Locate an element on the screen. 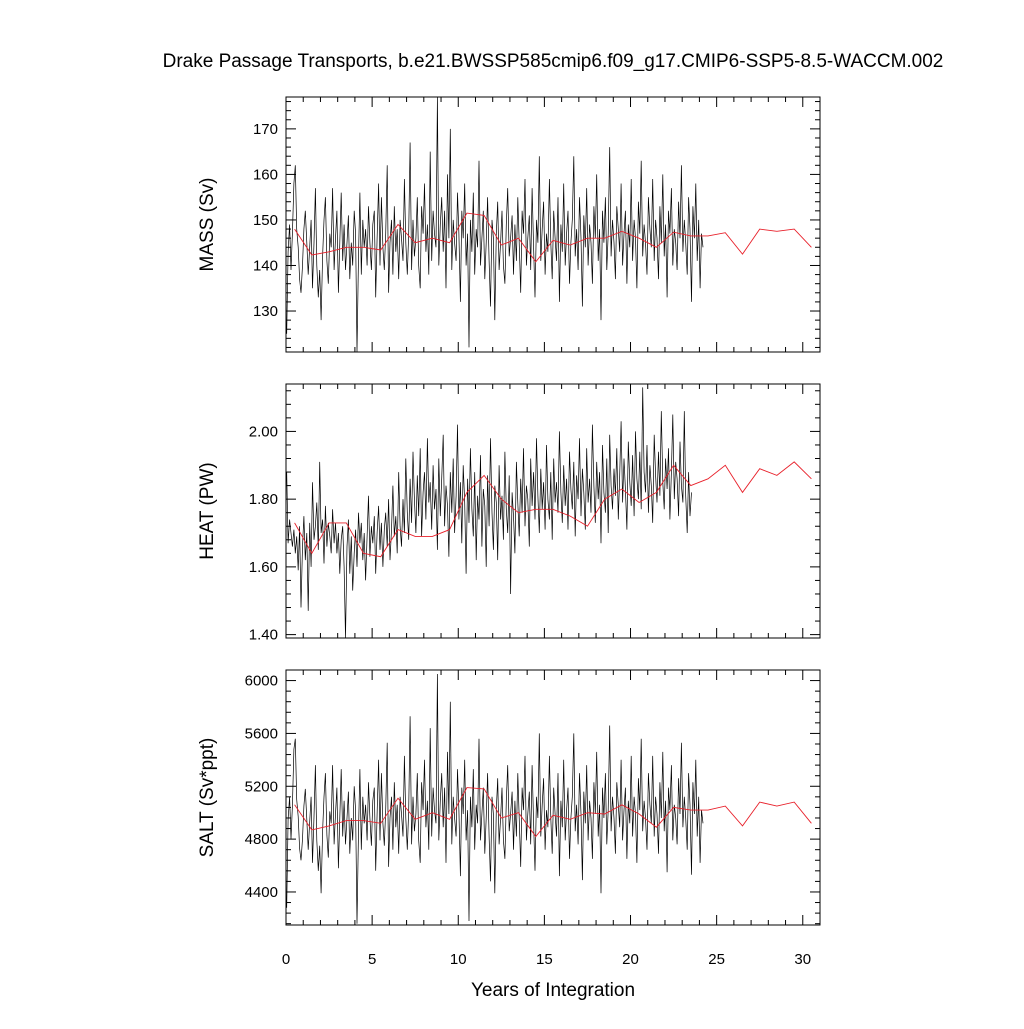 The image size is (1024, 1029). monthly-series-line-mass is located at coordinates (495, 224).